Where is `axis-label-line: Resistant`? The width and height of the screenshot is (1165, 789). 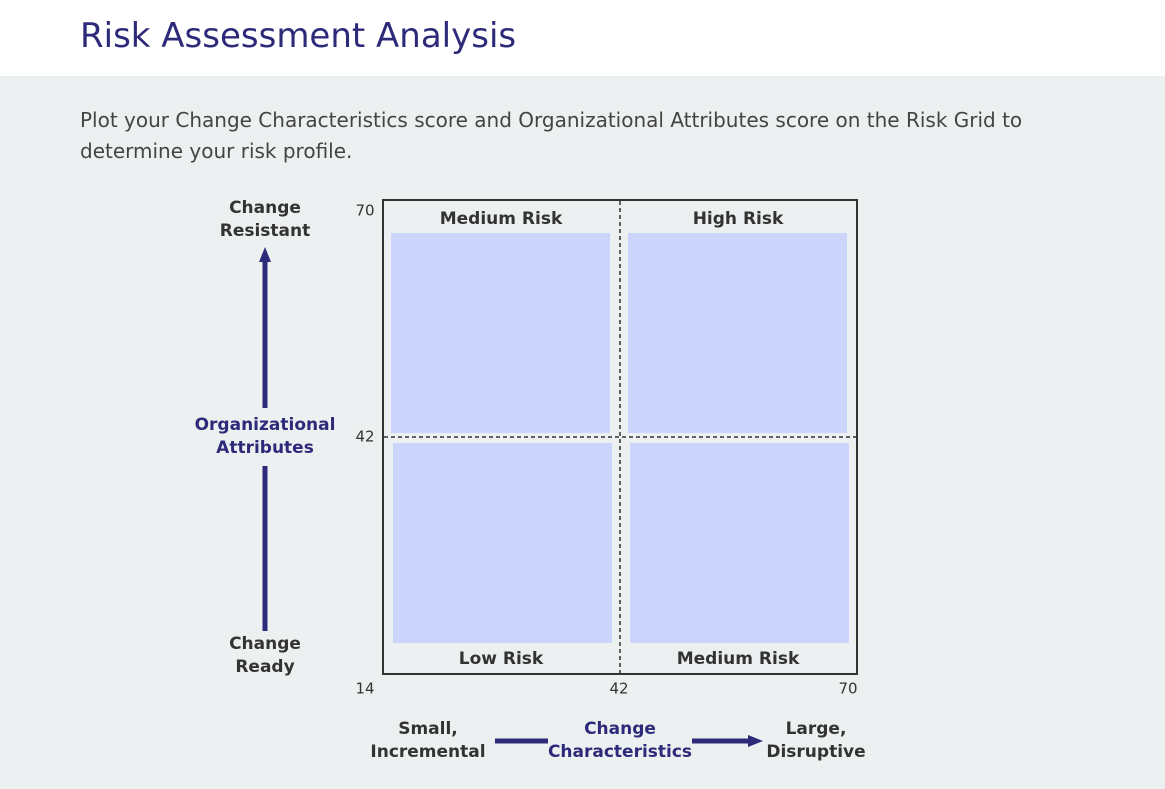 axis-label-line: Resistant is located at coordinates (265, 231).